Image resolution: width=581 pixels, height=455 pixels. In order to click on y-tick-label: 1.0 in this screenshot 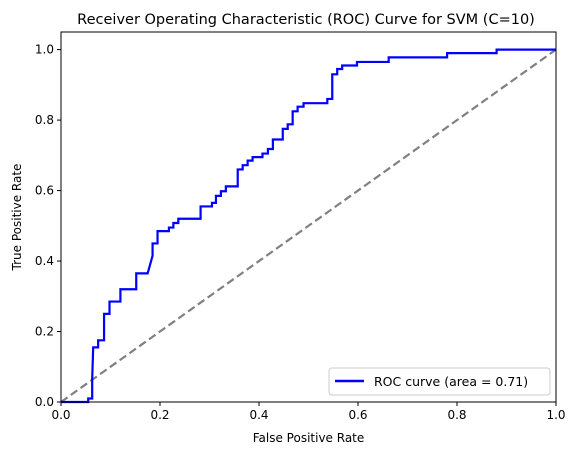, I will do `click(44, 50)`.